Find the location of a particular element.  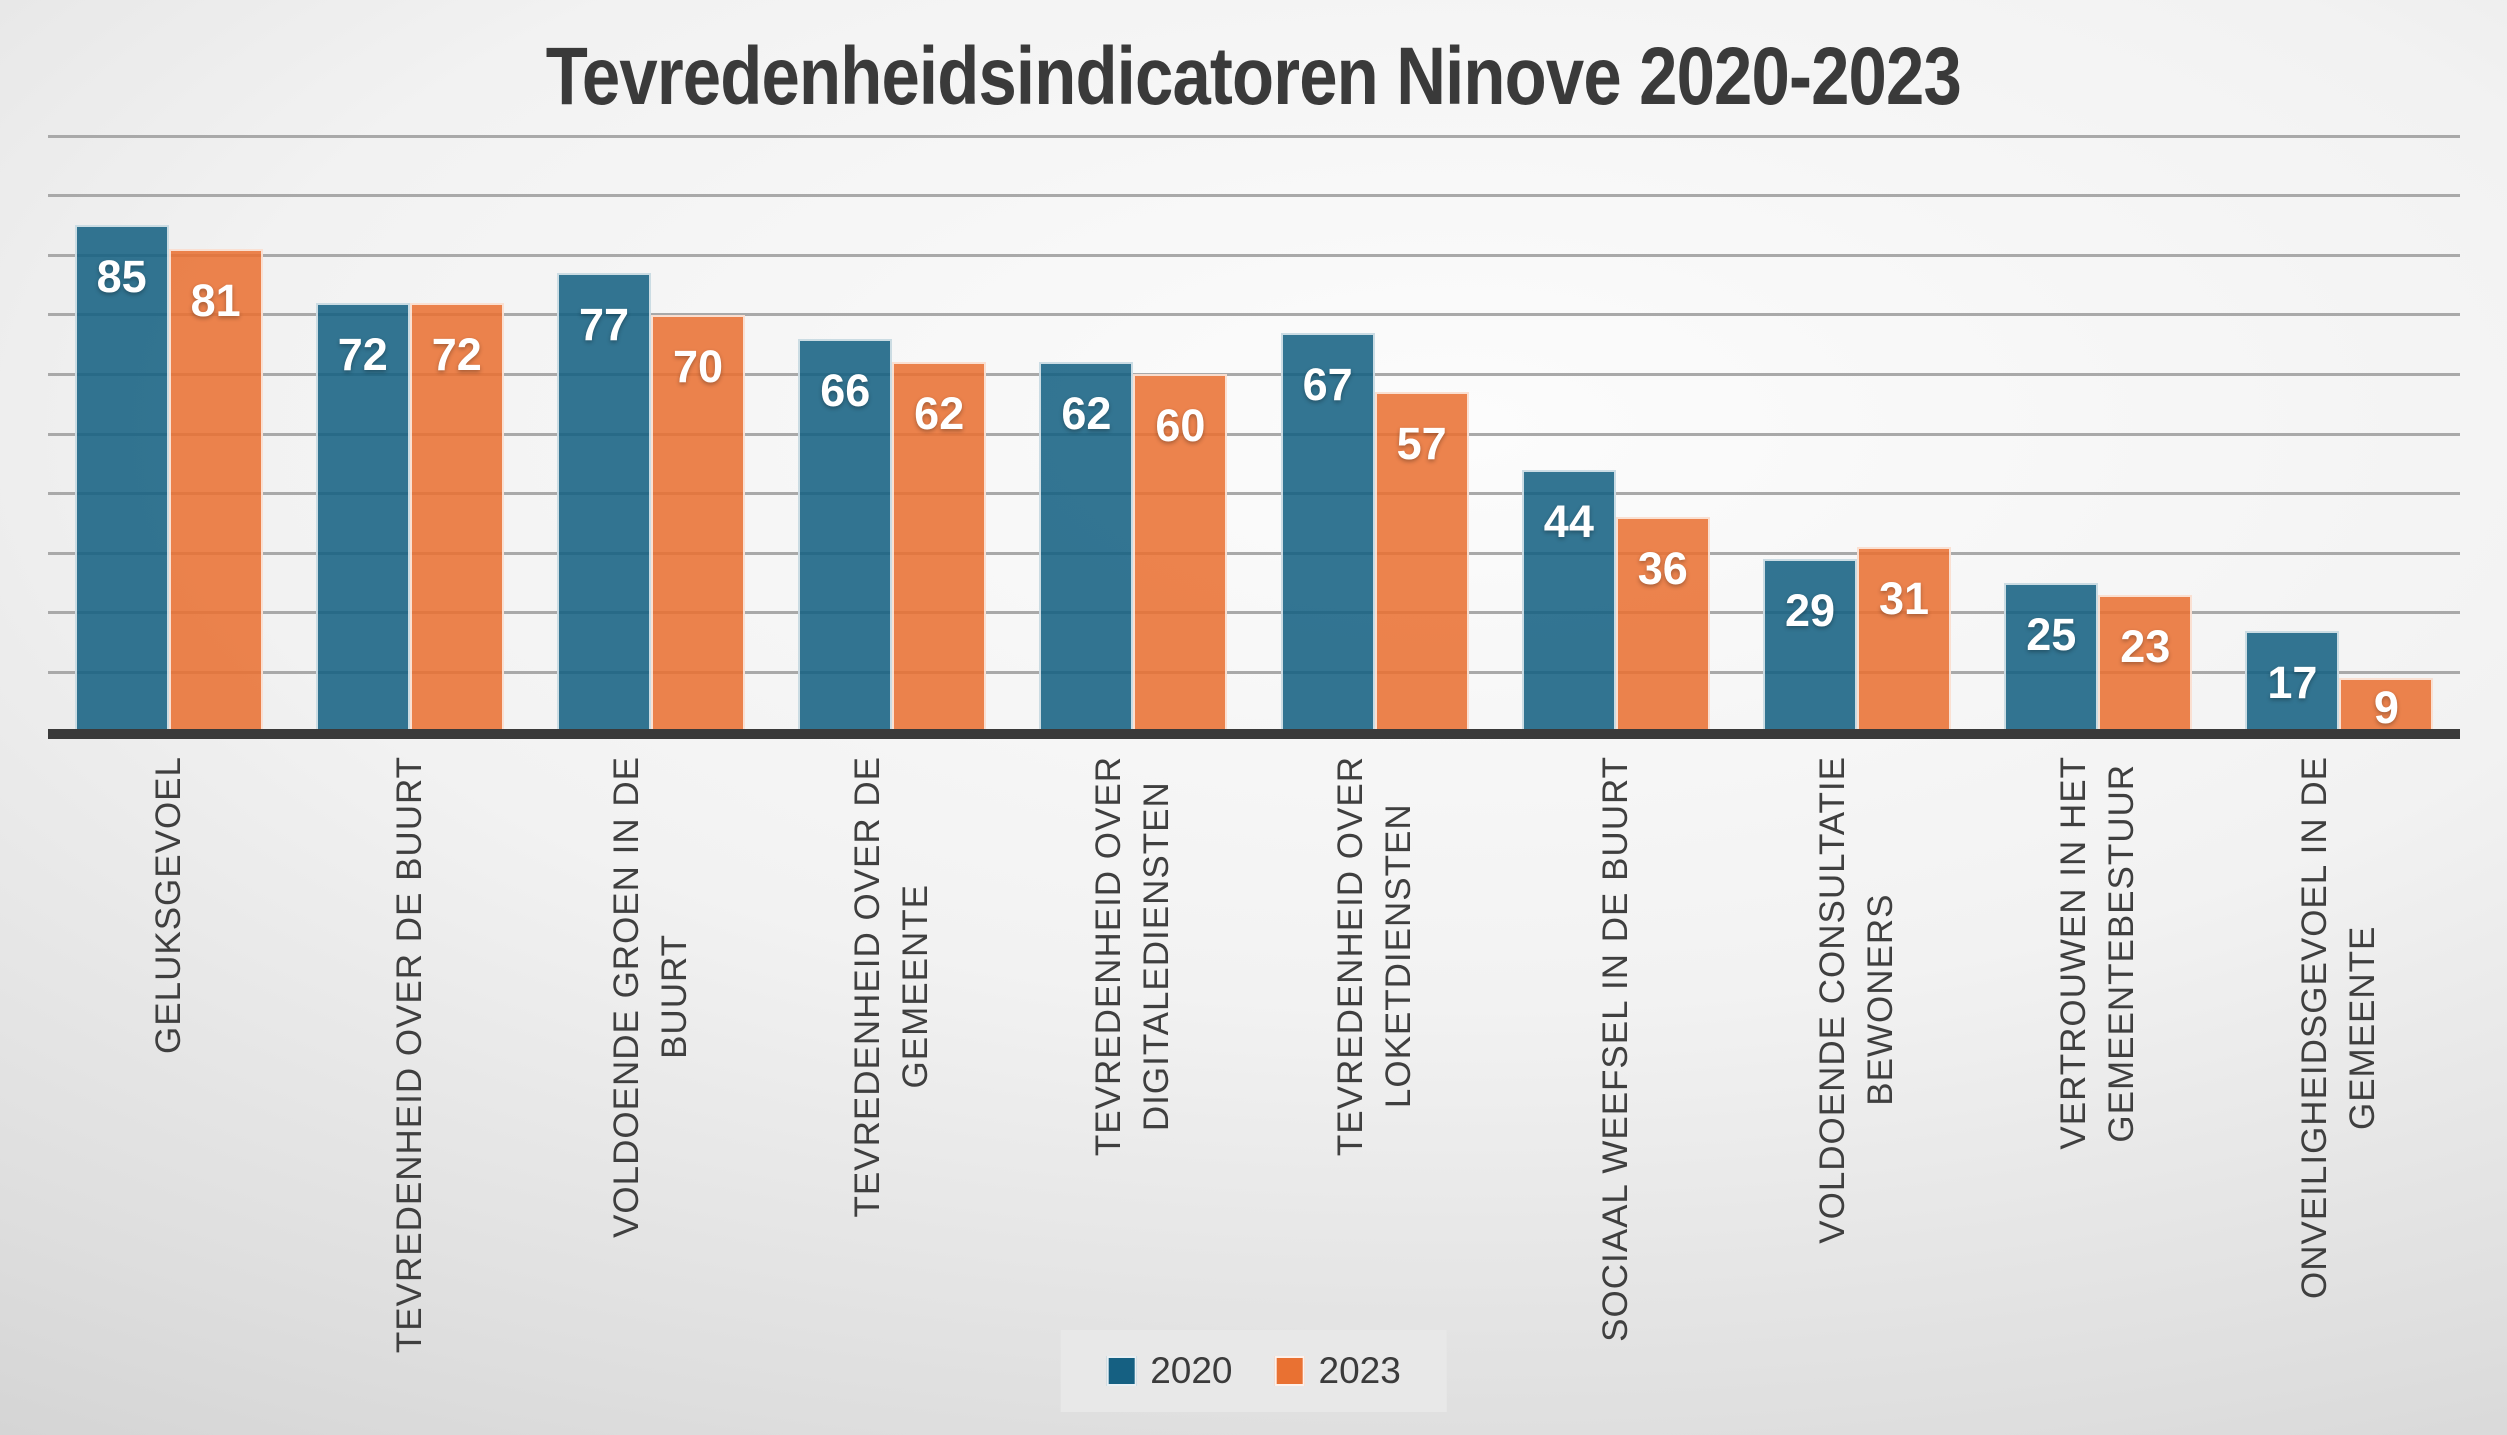

bar-2023-3: 70 is located at coordinates (698, 523).